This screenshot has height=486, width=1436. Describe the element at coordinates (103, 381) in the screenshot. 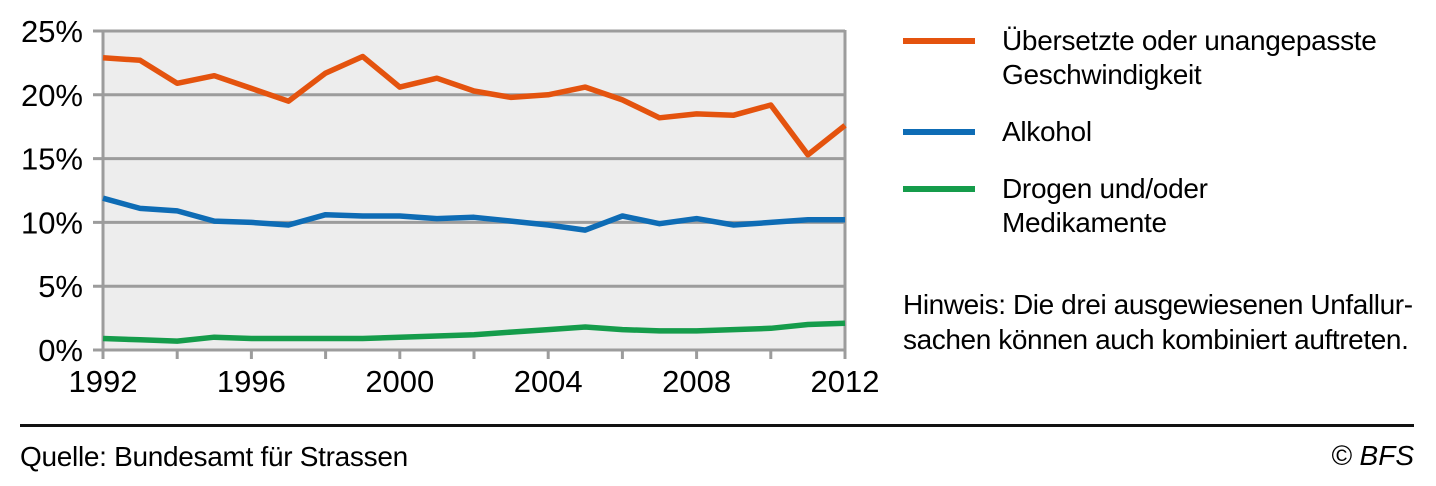

I see `svg-text: 1992` at that location.